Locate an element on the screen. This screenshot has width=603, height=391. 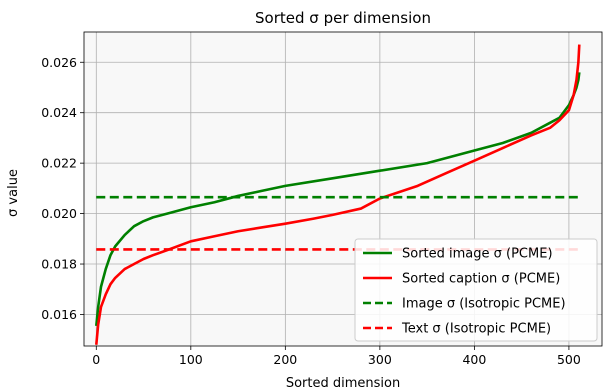
x-tick-label: 200 is located at coordinates (285, 359).